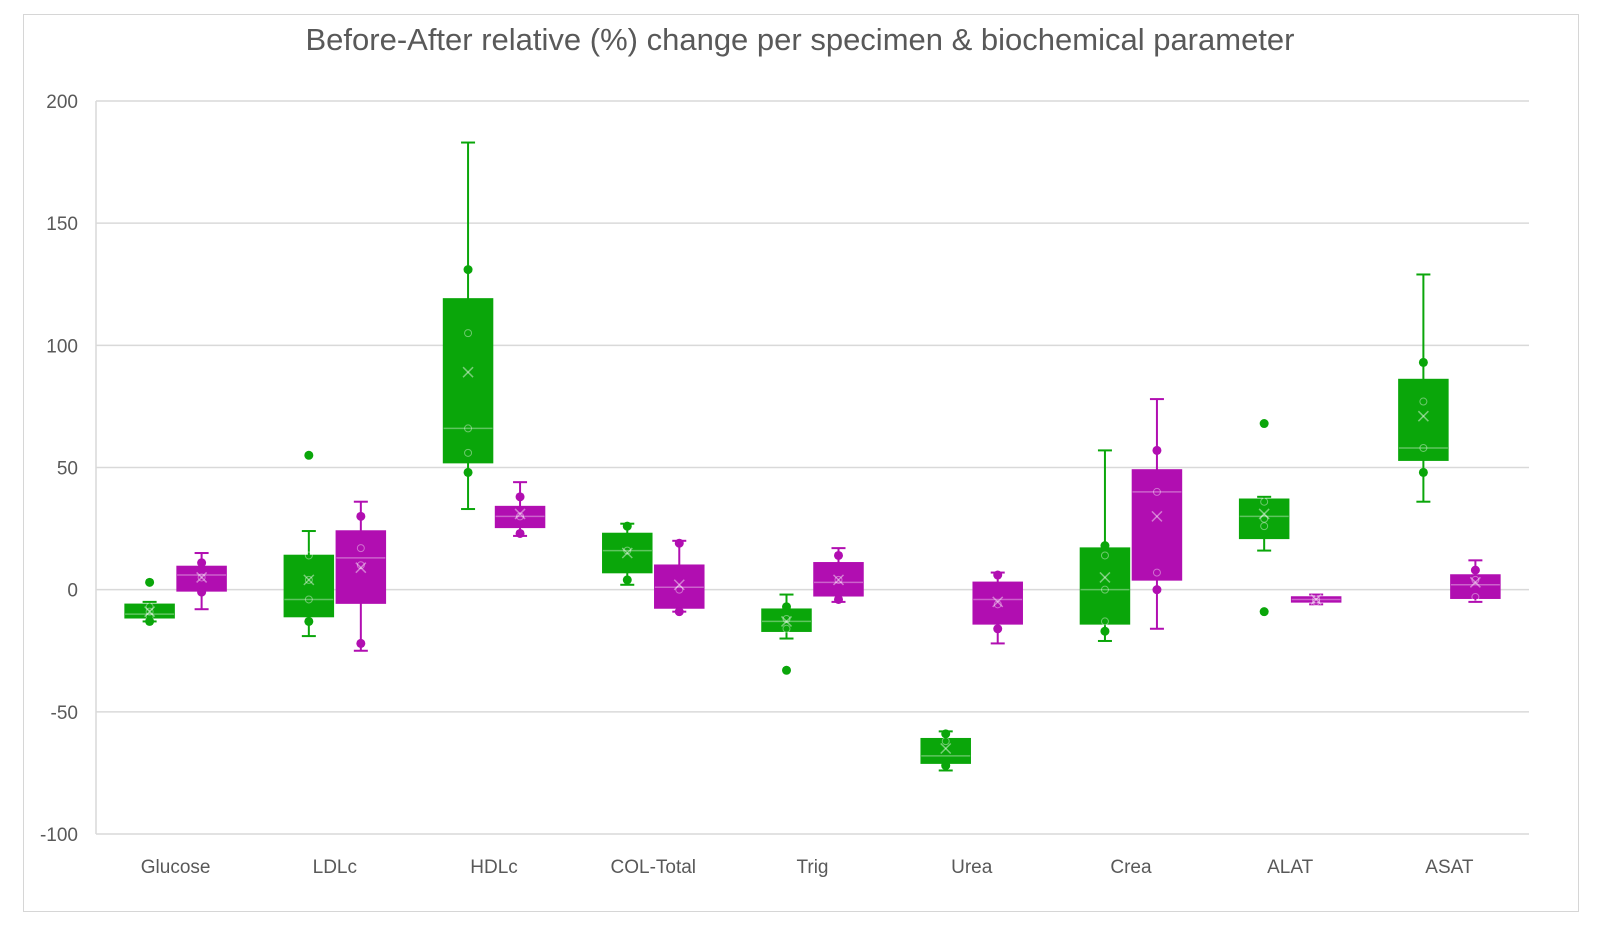  Describe the element at coordinates (494, 867) in the screenshot. I see `x-category-label: HDLc` at that location.